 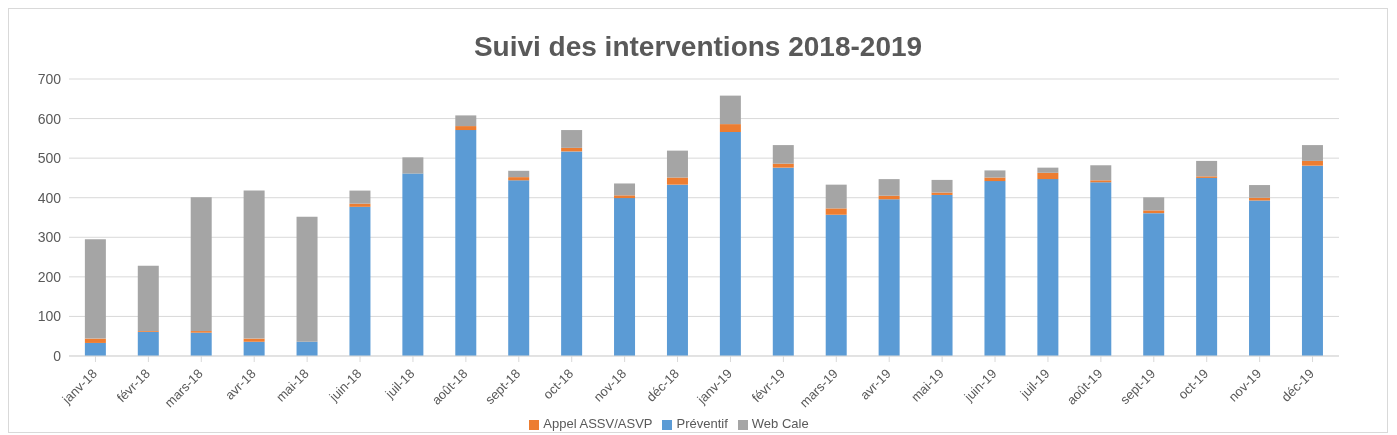 What do you see at coordinates (49, 118) in the screenshot?
I see `y-tick-label: 600` at bounding box center [49, 118].